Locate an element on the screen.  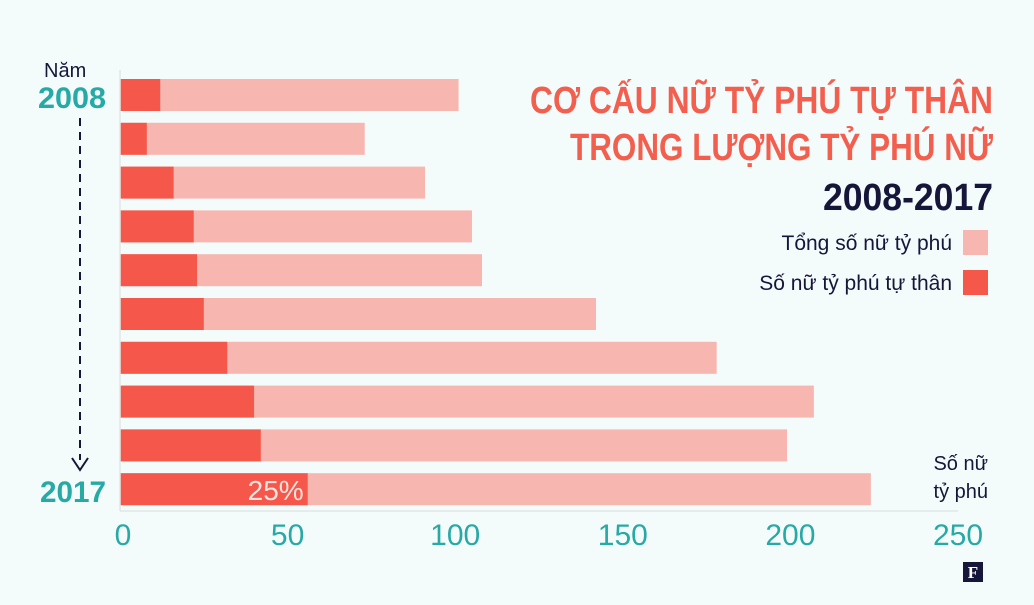
chart-title-line-2: TRONG LƯỢNG TỶ PHÚ NỮ is located at coordinates (781, 147).